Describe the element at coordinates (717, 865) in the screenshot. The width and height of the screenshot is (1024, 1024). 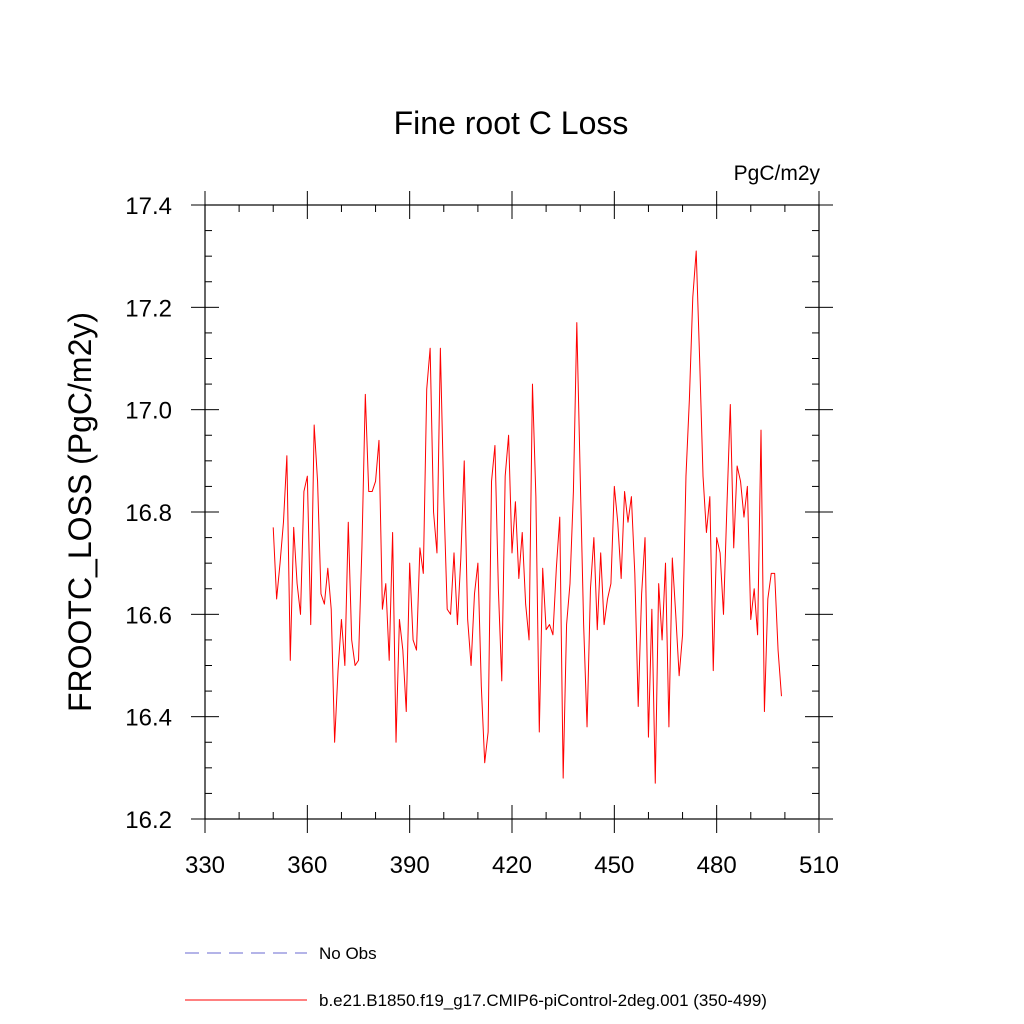
I see `x-tick-label: 480` at that location.